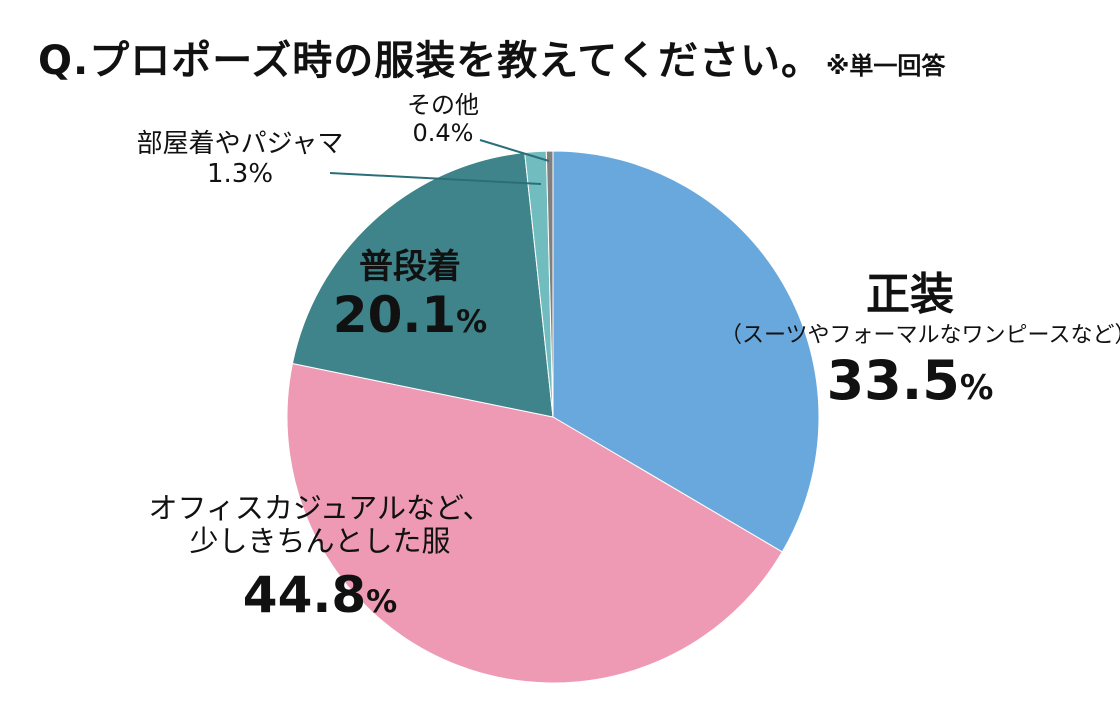 This screenshot has height=720, width=1120. I want to click on chart-title: Q.プロポーズ時の服装を教えてください。 ※単一回答, so click(491, 57).